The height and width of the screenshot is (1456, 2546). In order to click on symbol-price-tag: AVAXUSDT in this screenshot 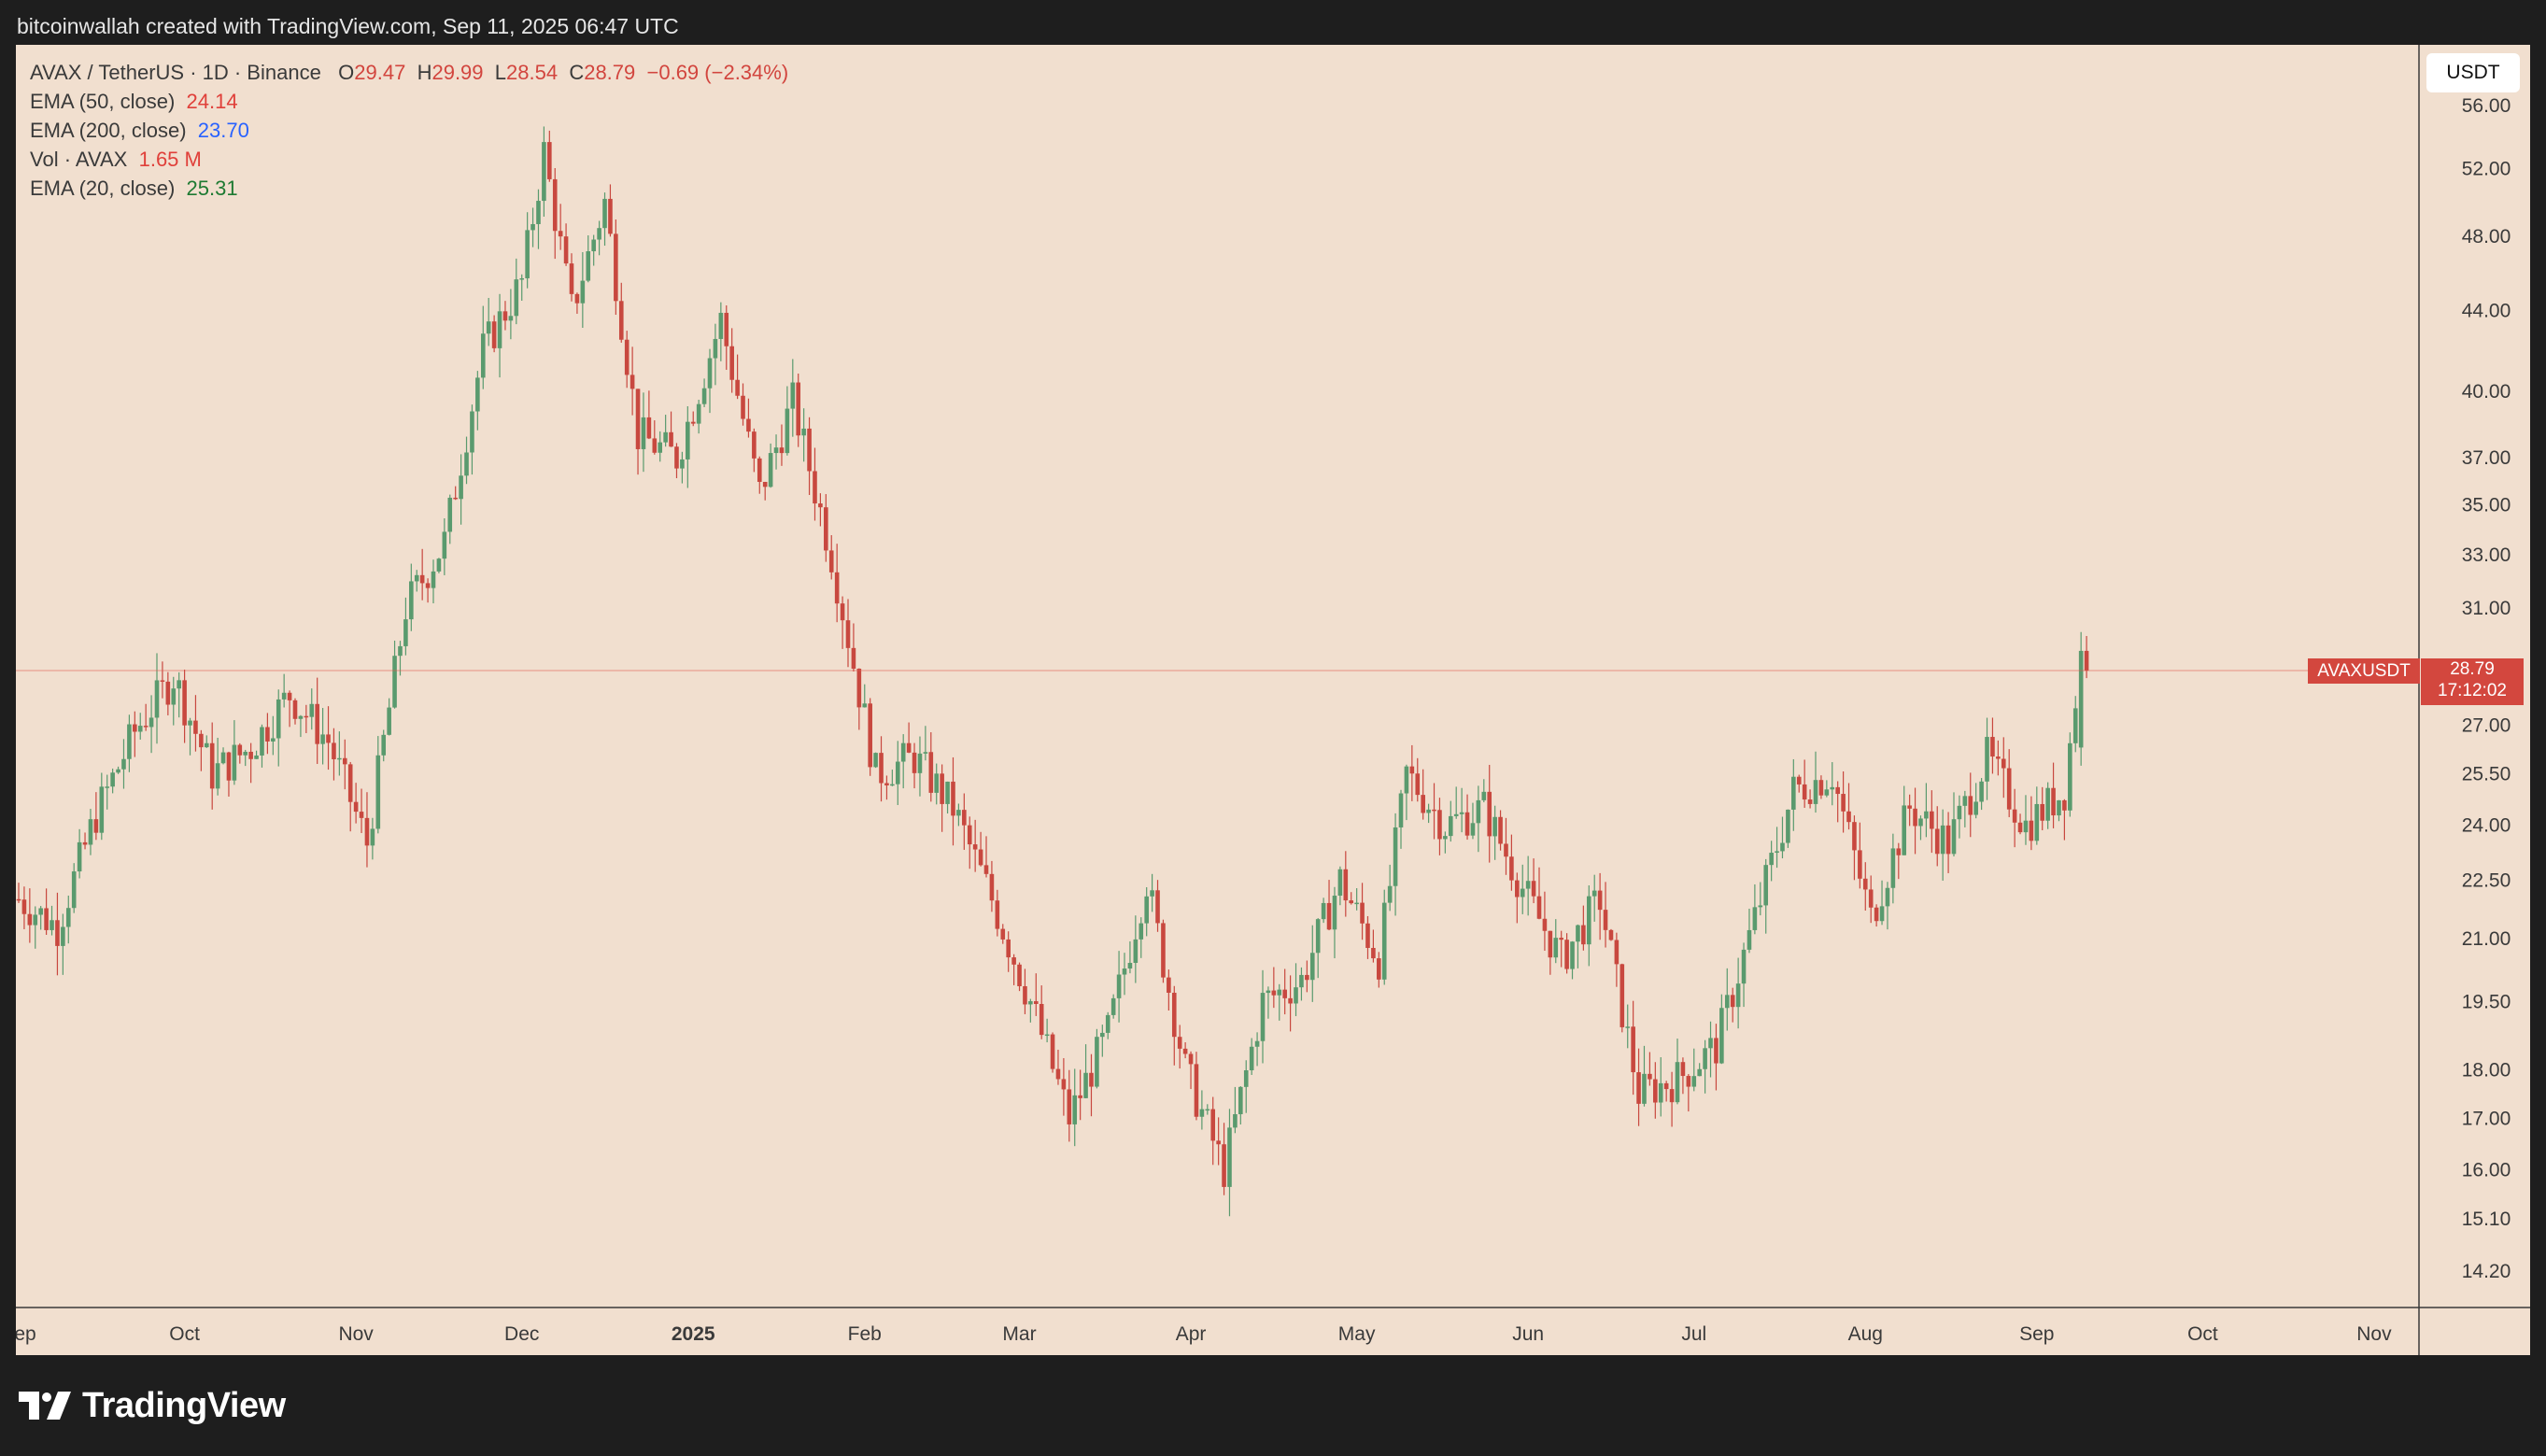, I will do `click(2364, 671)`.